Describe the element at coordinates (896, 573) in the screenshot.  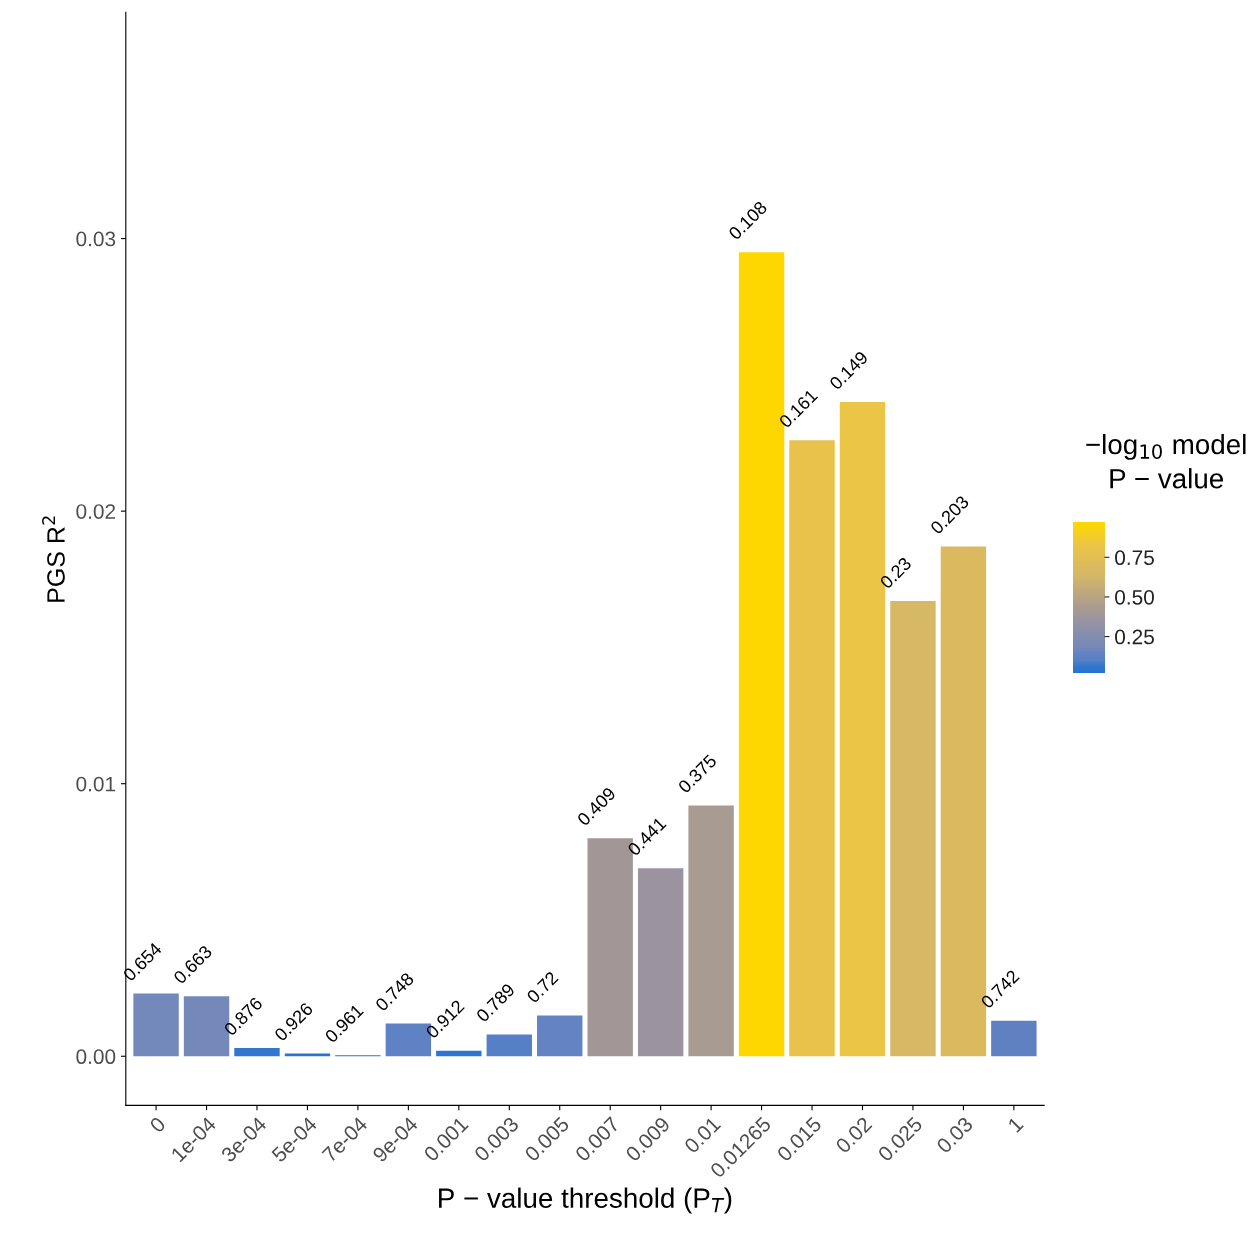
I see `annotation: 0.23` at that location.